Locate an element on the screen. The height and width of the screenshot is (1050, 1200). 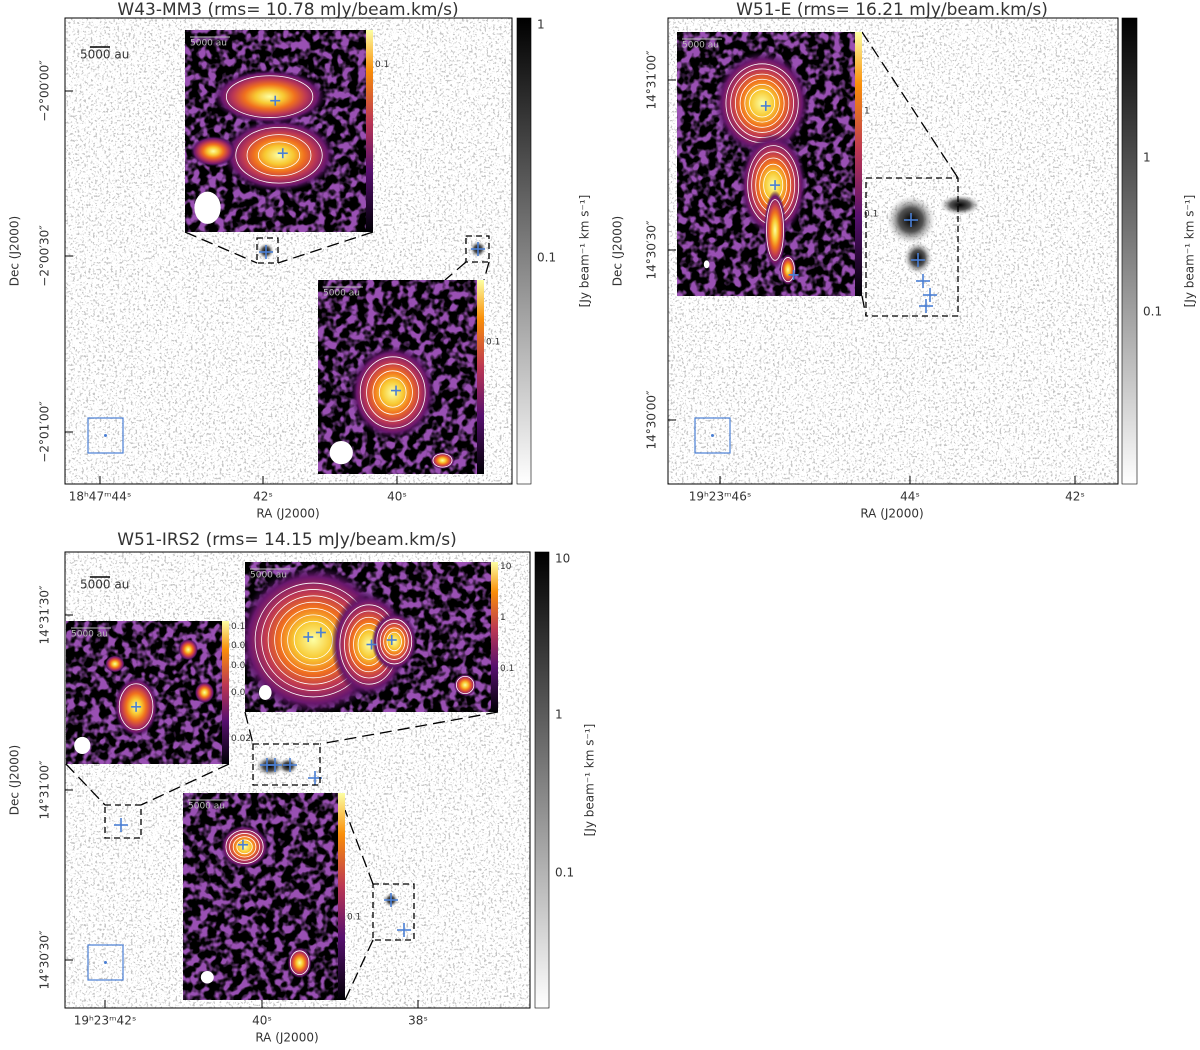
y-tick-label: 14°31′30″ is located at coordinates (45, 615).